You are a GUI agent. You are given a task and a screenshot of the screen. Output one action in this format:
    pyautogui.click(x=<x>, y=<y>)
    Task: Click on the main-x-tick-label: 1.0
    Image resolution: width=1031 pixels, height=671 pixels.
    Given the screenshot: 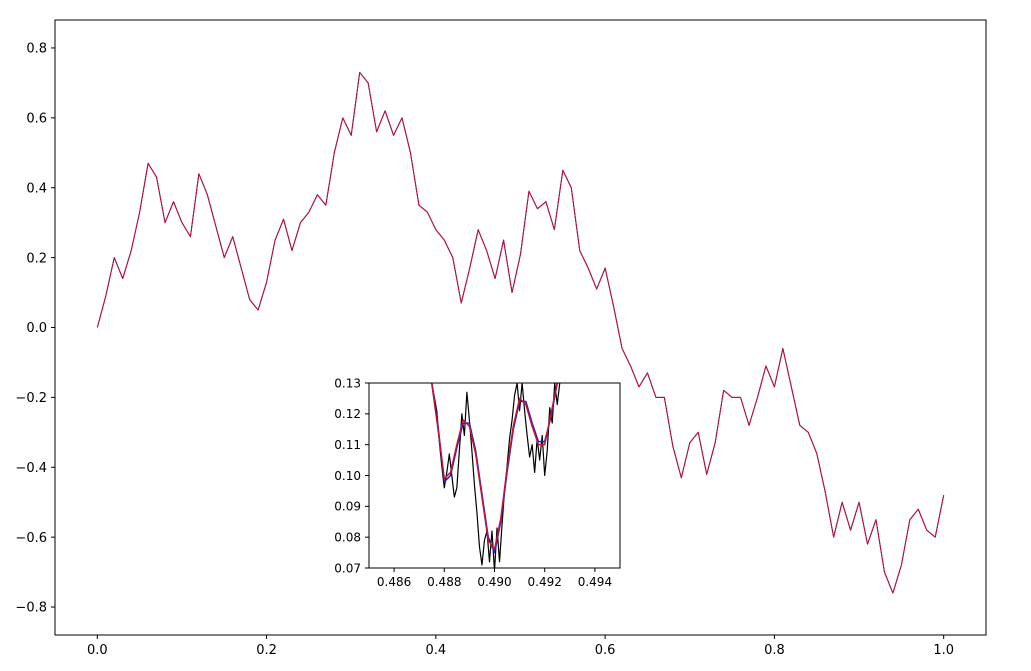 What is the action you would take?
    pyautogui.click(x=943, y=650)
    